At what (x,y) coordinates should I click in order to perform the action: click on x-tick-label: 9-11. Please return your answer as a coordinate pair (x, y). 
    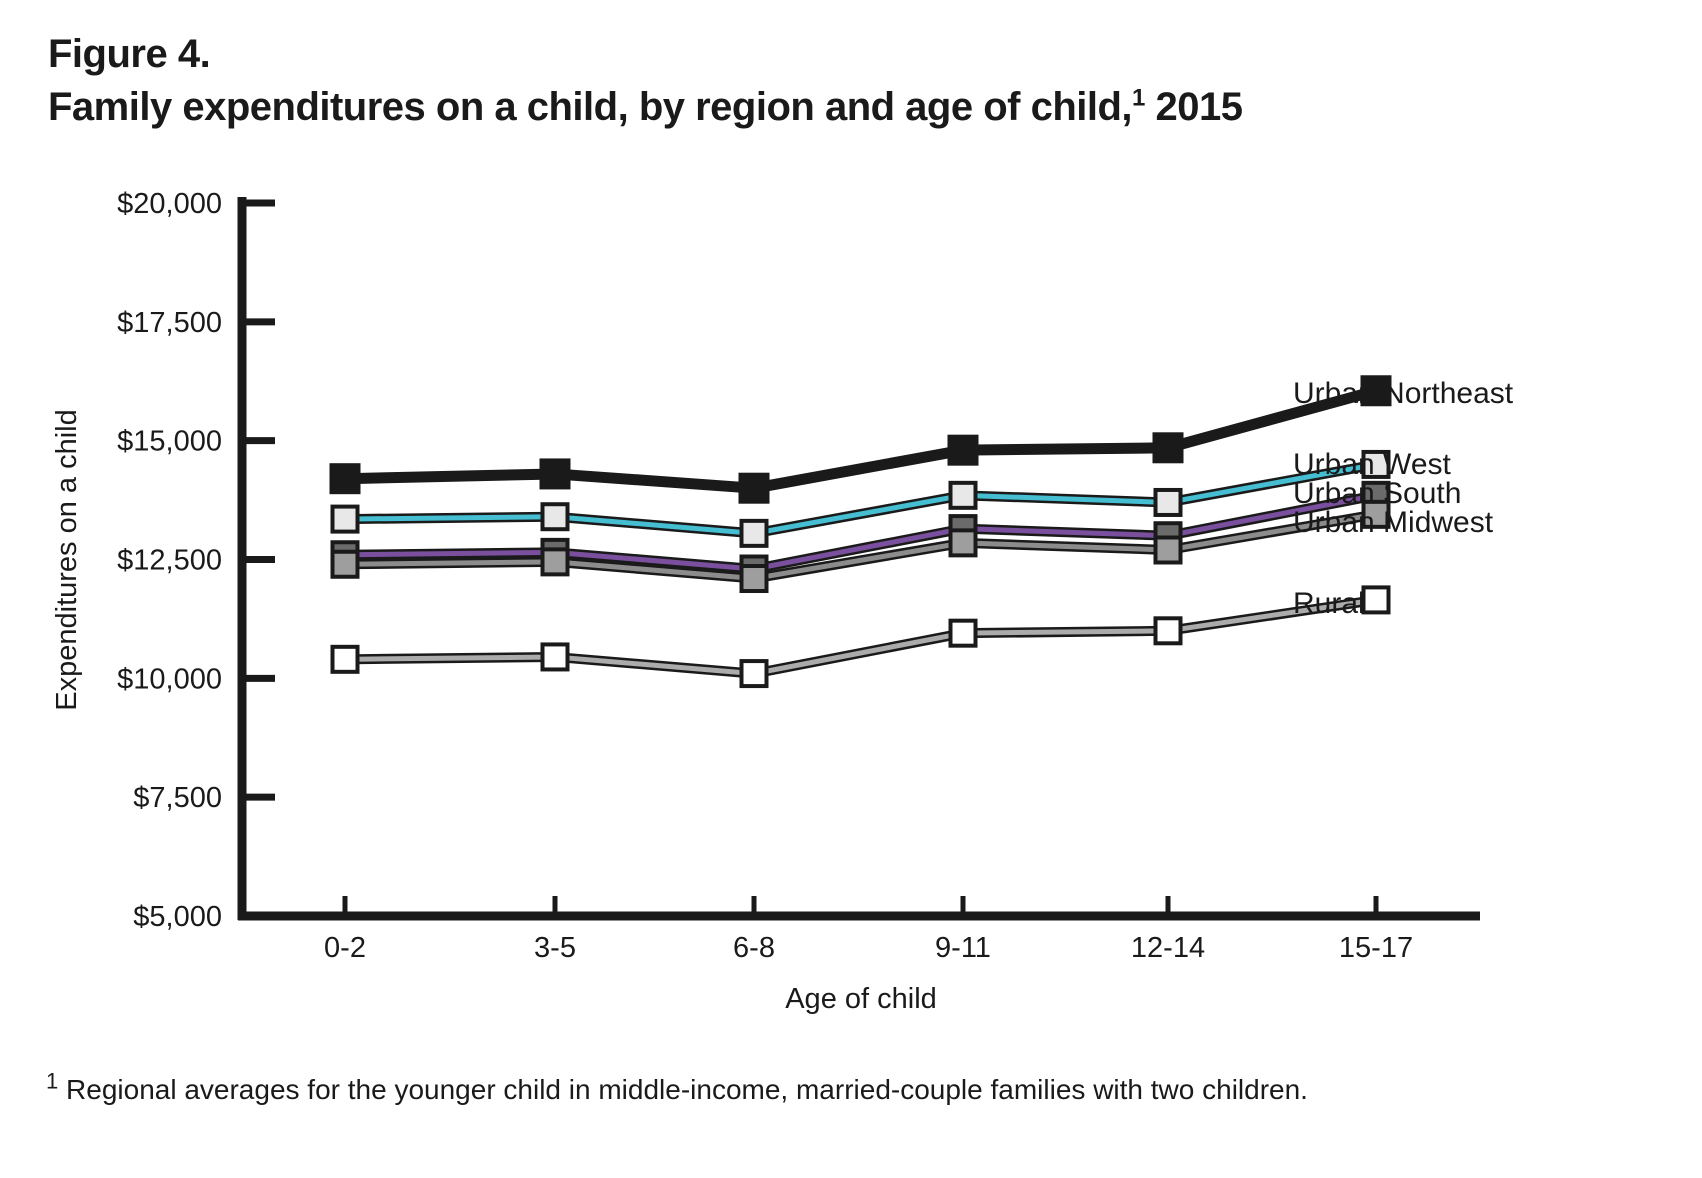
    Looking at the image, I should click on (963, 948).